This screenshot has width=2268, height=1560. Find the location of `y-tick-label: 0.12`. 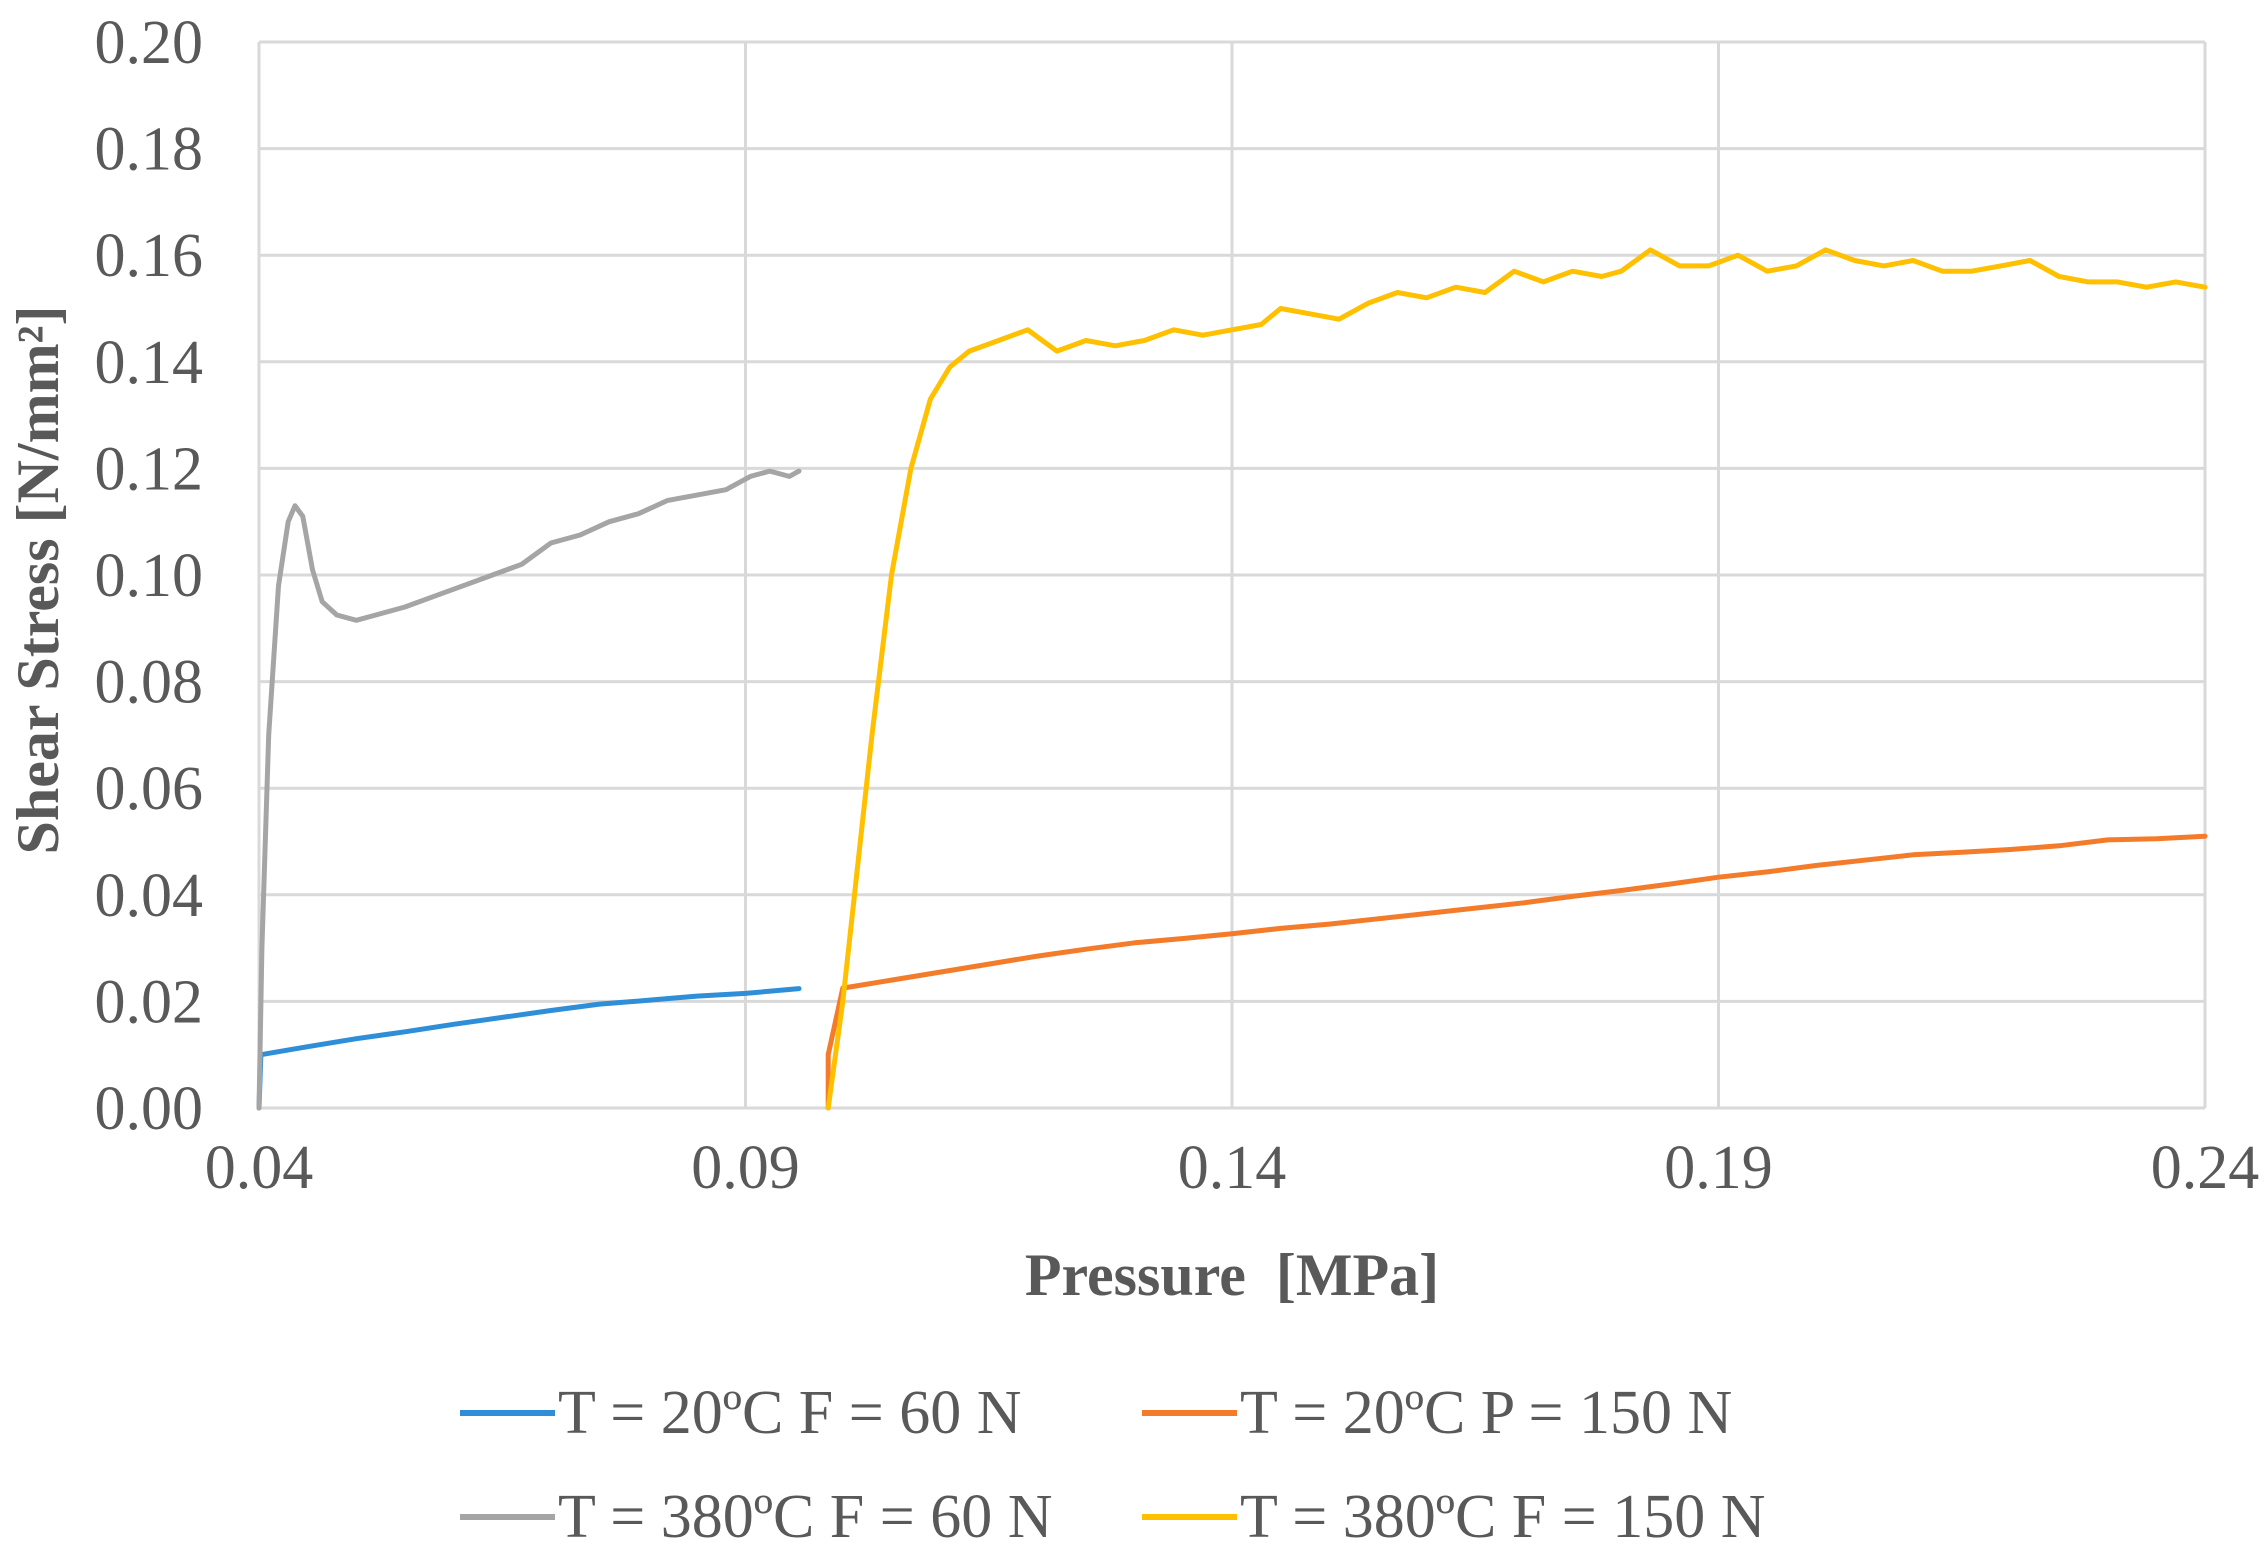

y-tick-label: 0.12 is located at coordinates (149, 469).